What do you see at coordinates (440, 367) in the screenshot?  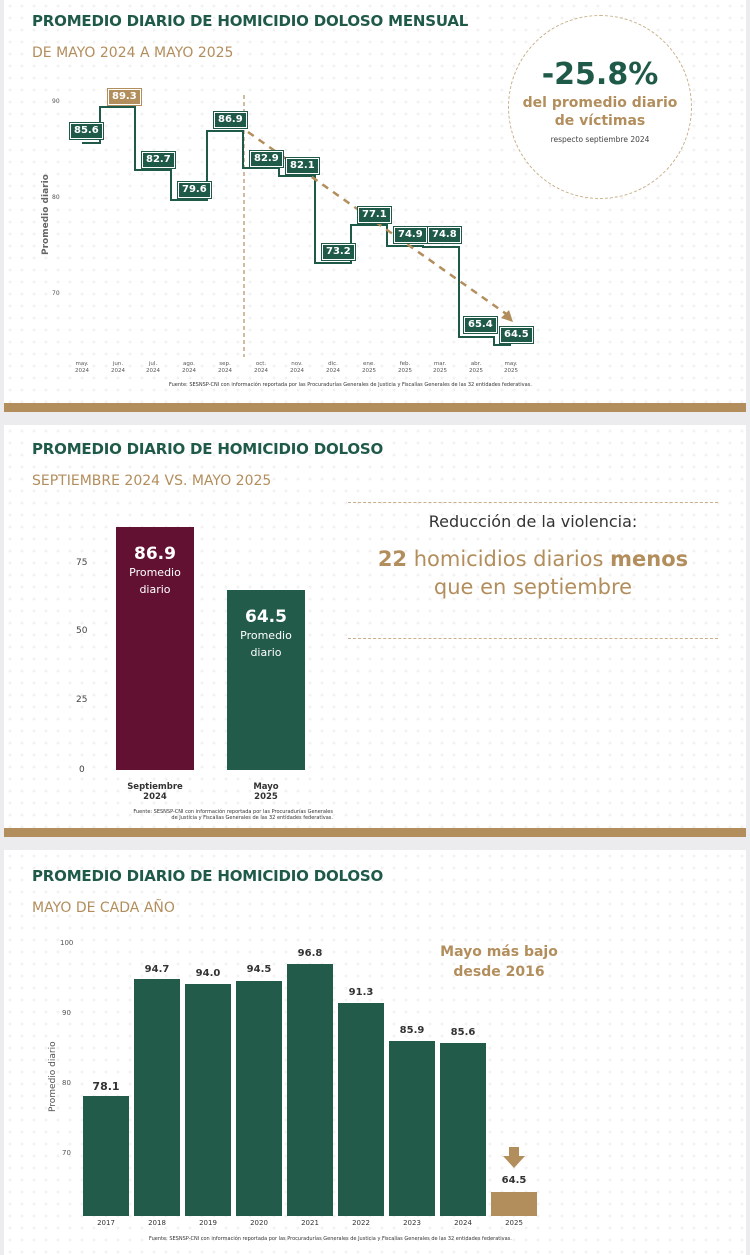 I see `x-label: mar. 2025` at bounding box center [440, 367].